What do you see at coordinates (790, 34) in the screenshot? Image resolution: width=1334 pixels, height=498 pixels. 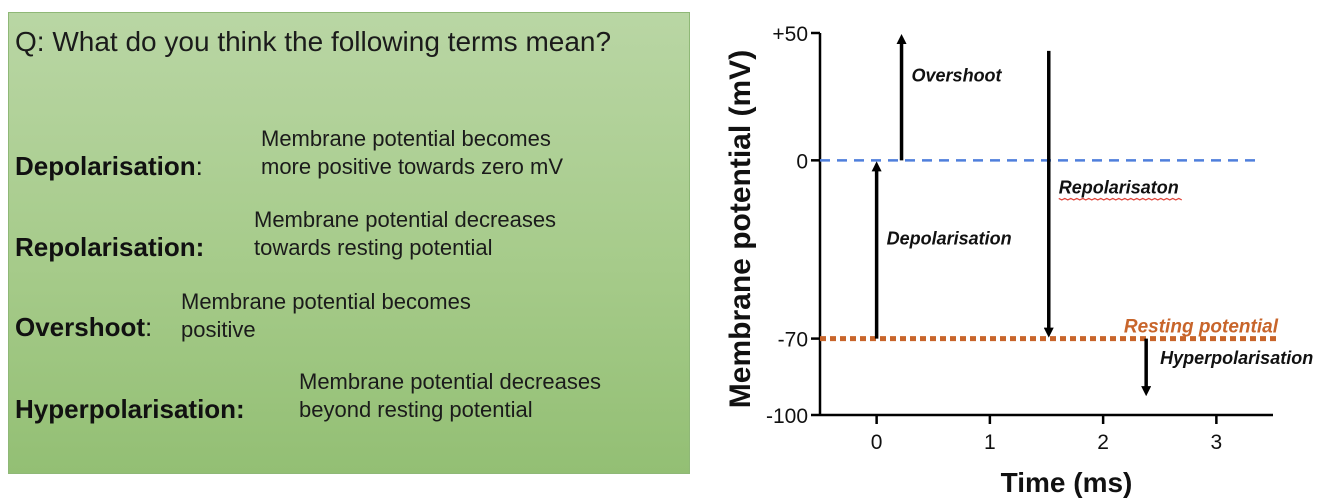 I see `y-tick-label: +50` at bounding box center [790, 34].